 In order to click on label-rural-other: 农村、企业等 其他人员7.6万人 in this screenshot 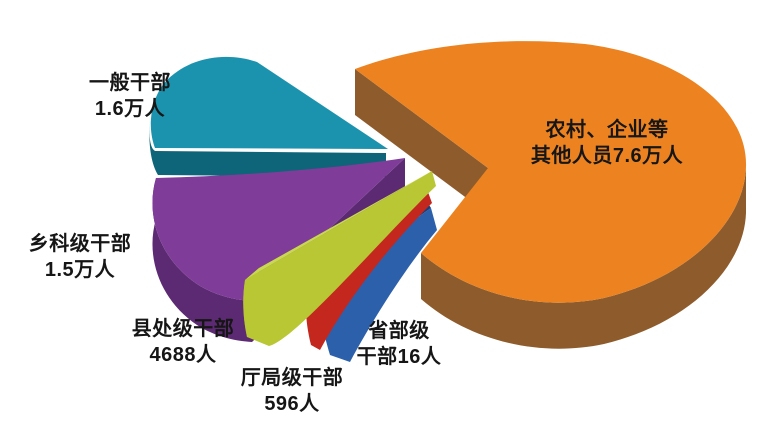, I will do `click(607, 143)`.